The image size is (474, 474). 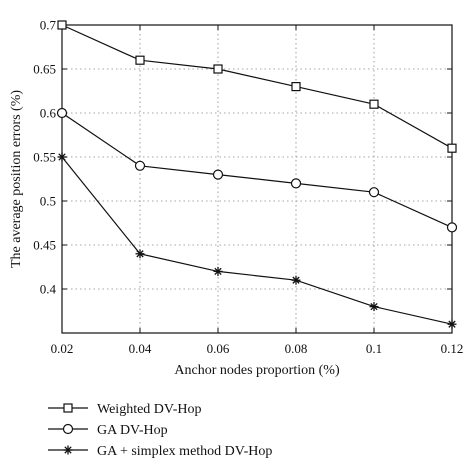 I want to click on y-tick-label: 0.6, so click(x=48, y=113).